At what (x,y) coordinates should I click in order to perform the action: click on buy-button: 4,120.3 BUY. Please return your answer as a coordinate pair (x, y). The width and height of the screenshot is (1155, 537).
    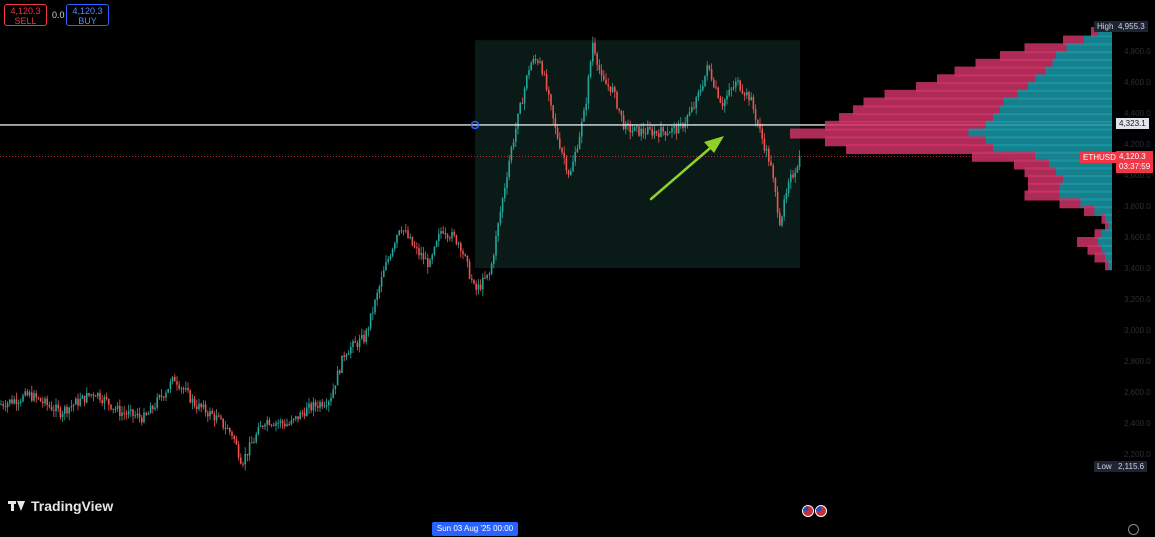
    Looking at the image, I should click on (87, 15).